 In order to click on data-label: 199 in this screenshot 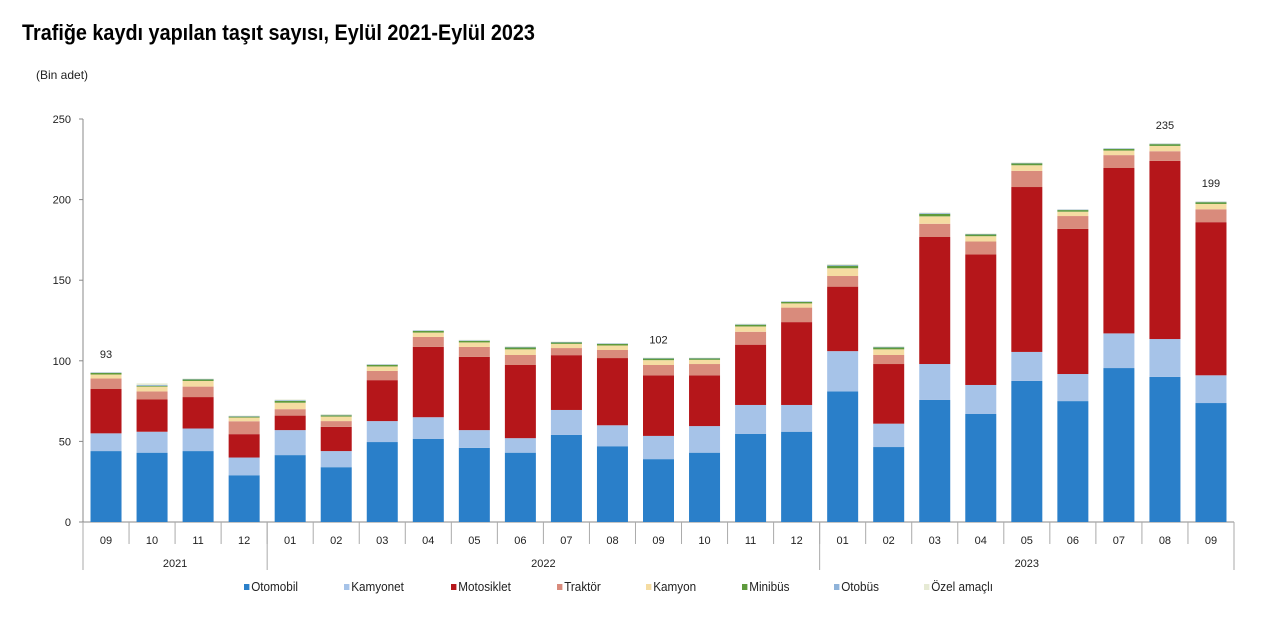, I will do `click(1211, 184)`.